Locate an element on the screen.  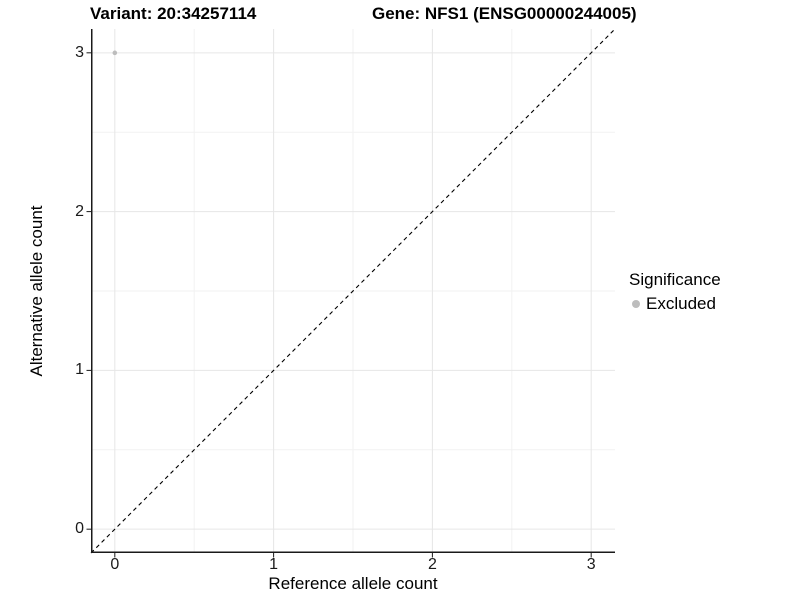
plot-title-variant: Variant: 20:34257114 is located at coordinates (173, 13).